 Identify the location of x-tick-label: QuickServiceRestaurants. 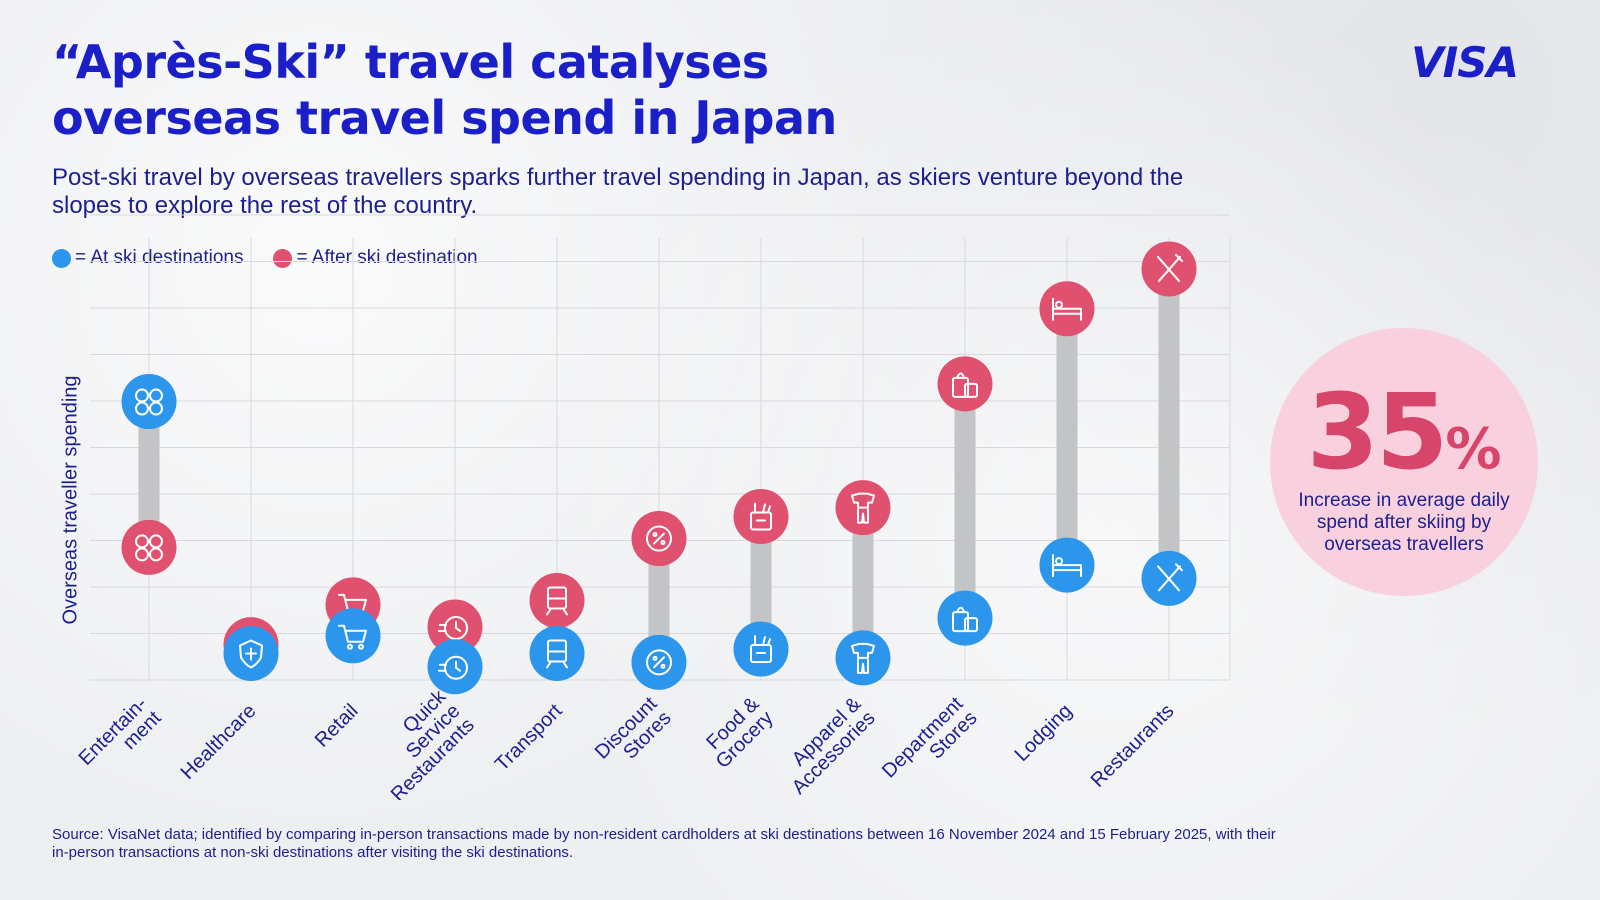
(419, 742).